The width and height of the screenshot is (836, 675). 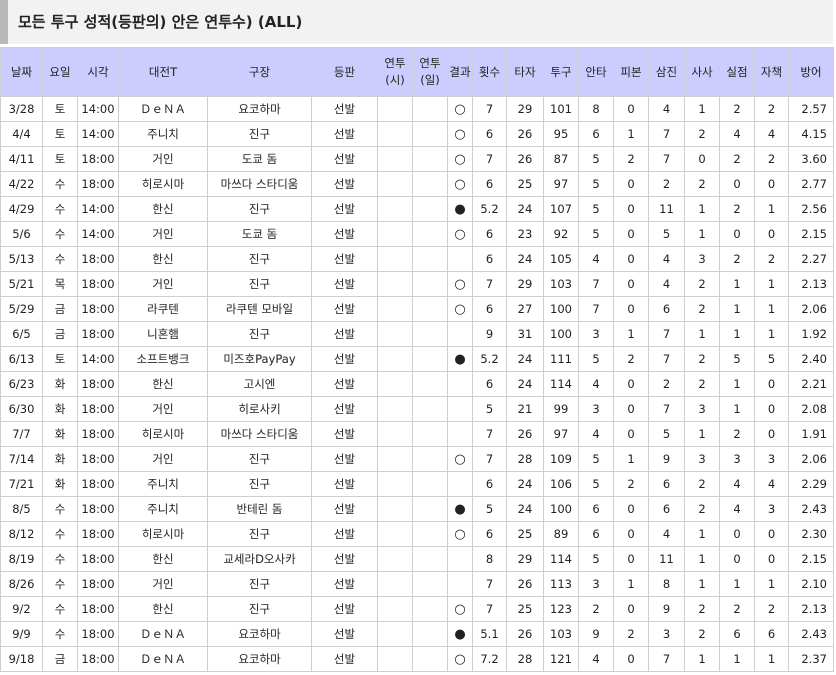 What do you see at coordinates (21, 459) in the screenshot?
I see `table-cell: 7/14` at bounding box center [21, 459].